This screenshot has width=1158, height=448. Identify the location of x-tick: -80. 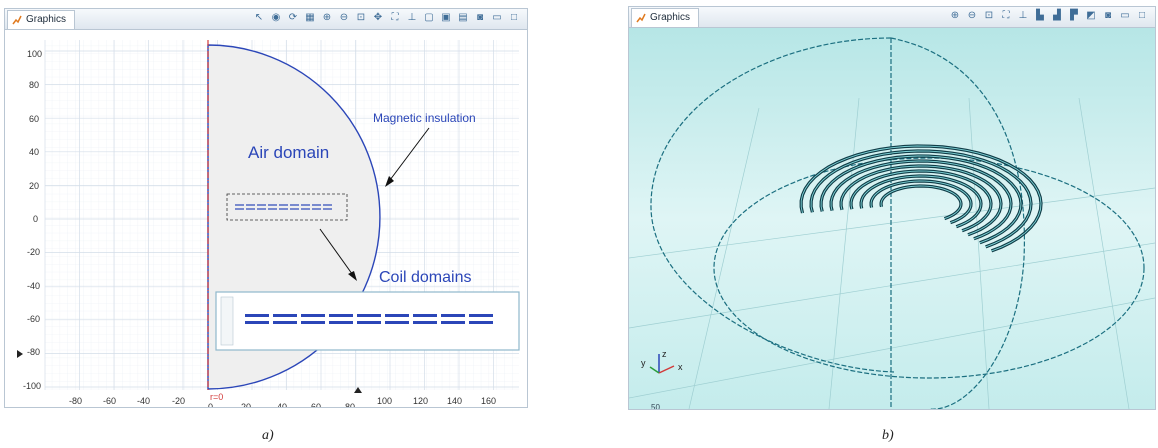
(75, 401).